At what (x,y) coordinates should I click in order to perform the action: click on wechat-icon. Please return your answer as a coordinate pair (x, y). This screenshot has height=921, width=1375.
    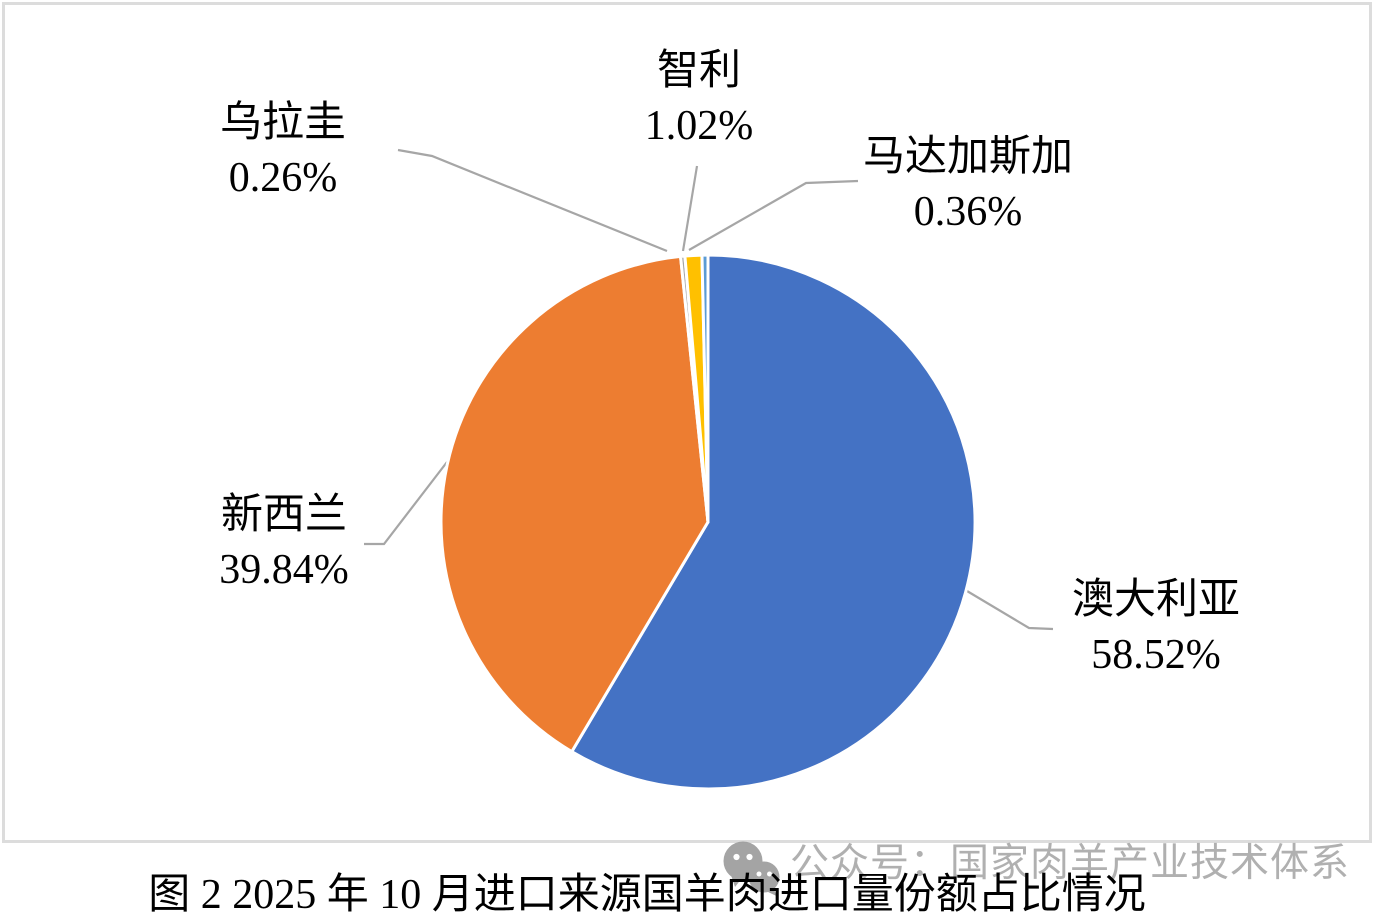
    Looking at the image, I should click on (751, 869).